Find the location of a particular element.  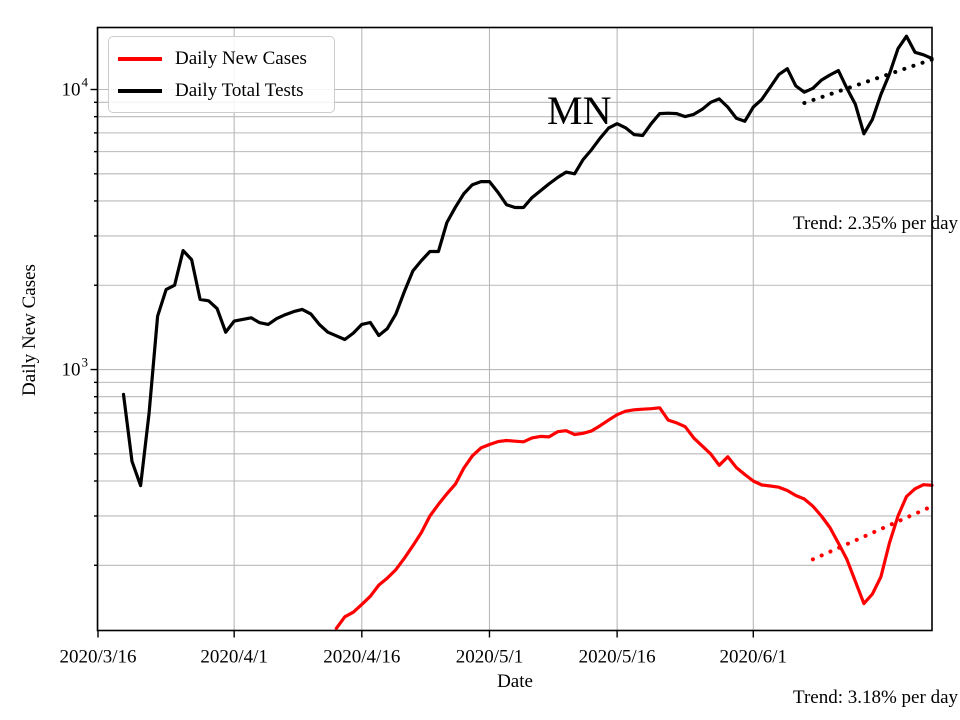

region-annotation: MN is located at coordinates (579, 110).